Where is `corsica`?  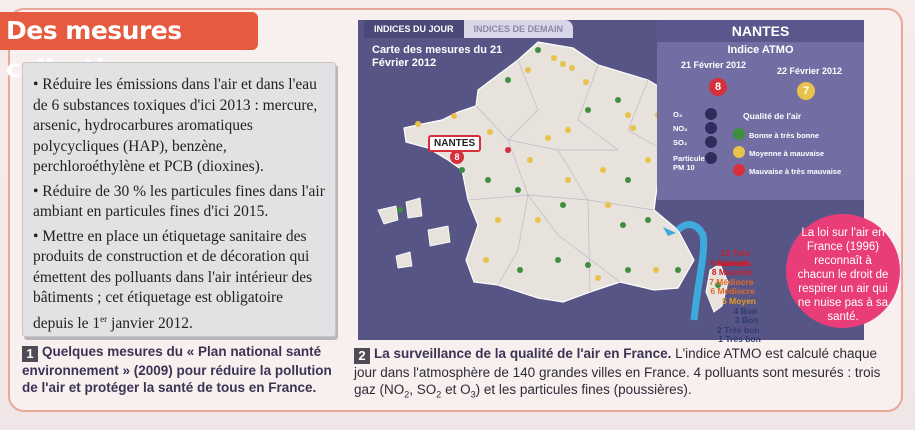 corsica is located at coordinates (717, 288).